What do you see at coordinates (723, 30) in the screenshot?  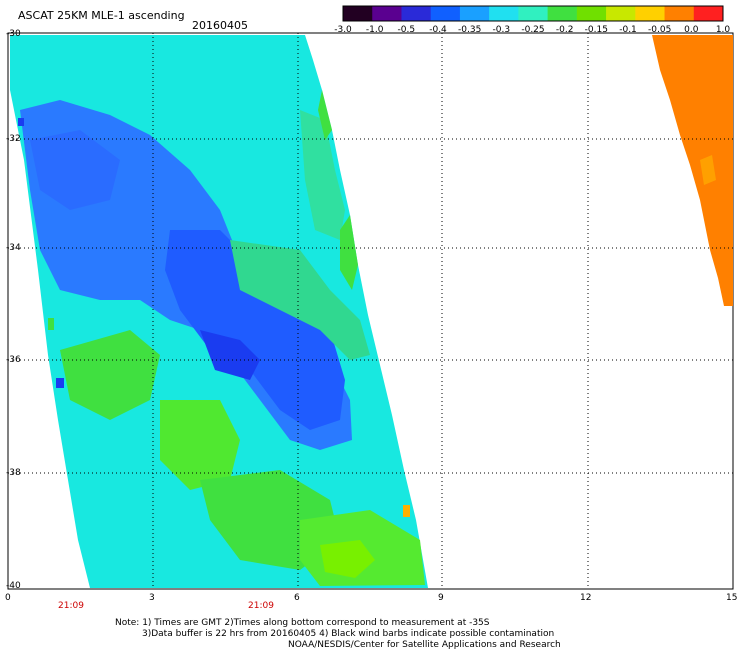 I see `colorbar-tick-label: 1.0` at bounding box center [723, 30].